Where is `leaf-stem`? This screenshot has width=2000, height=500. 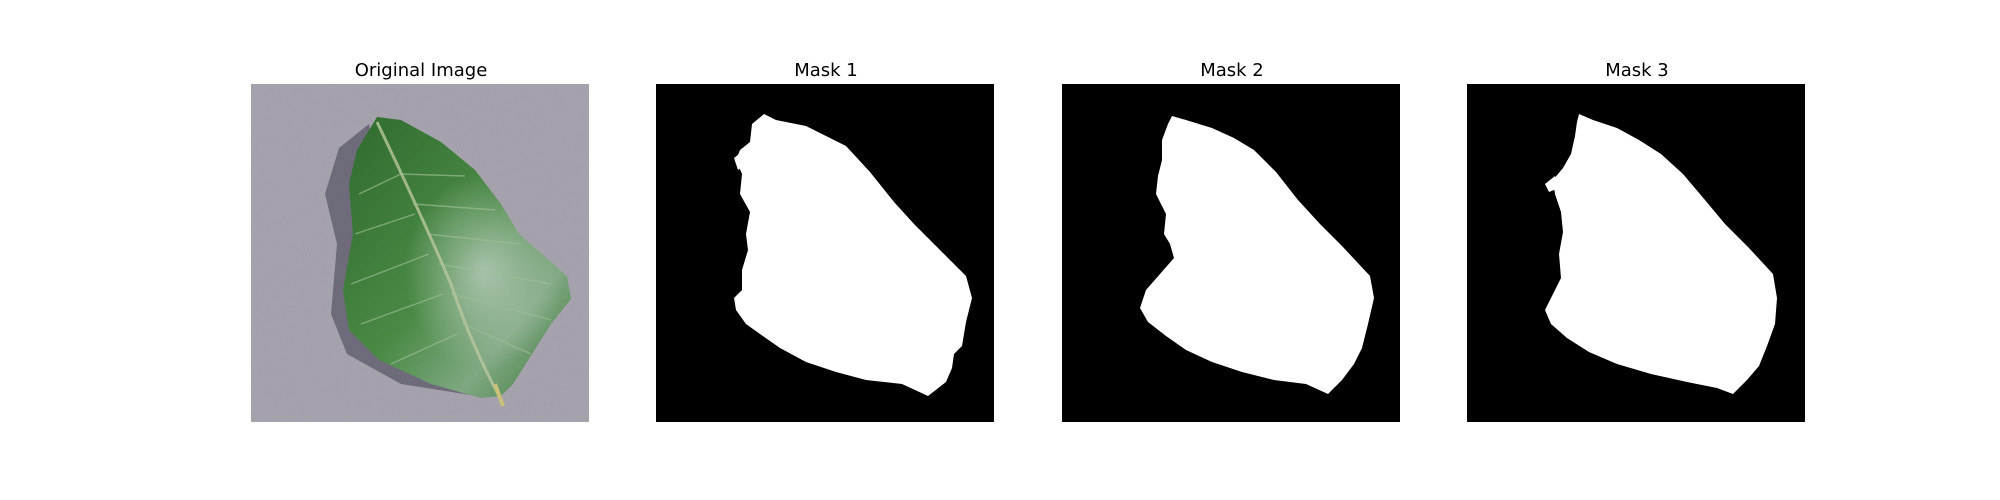 leaf-stem is located at coordinates (499, 395).